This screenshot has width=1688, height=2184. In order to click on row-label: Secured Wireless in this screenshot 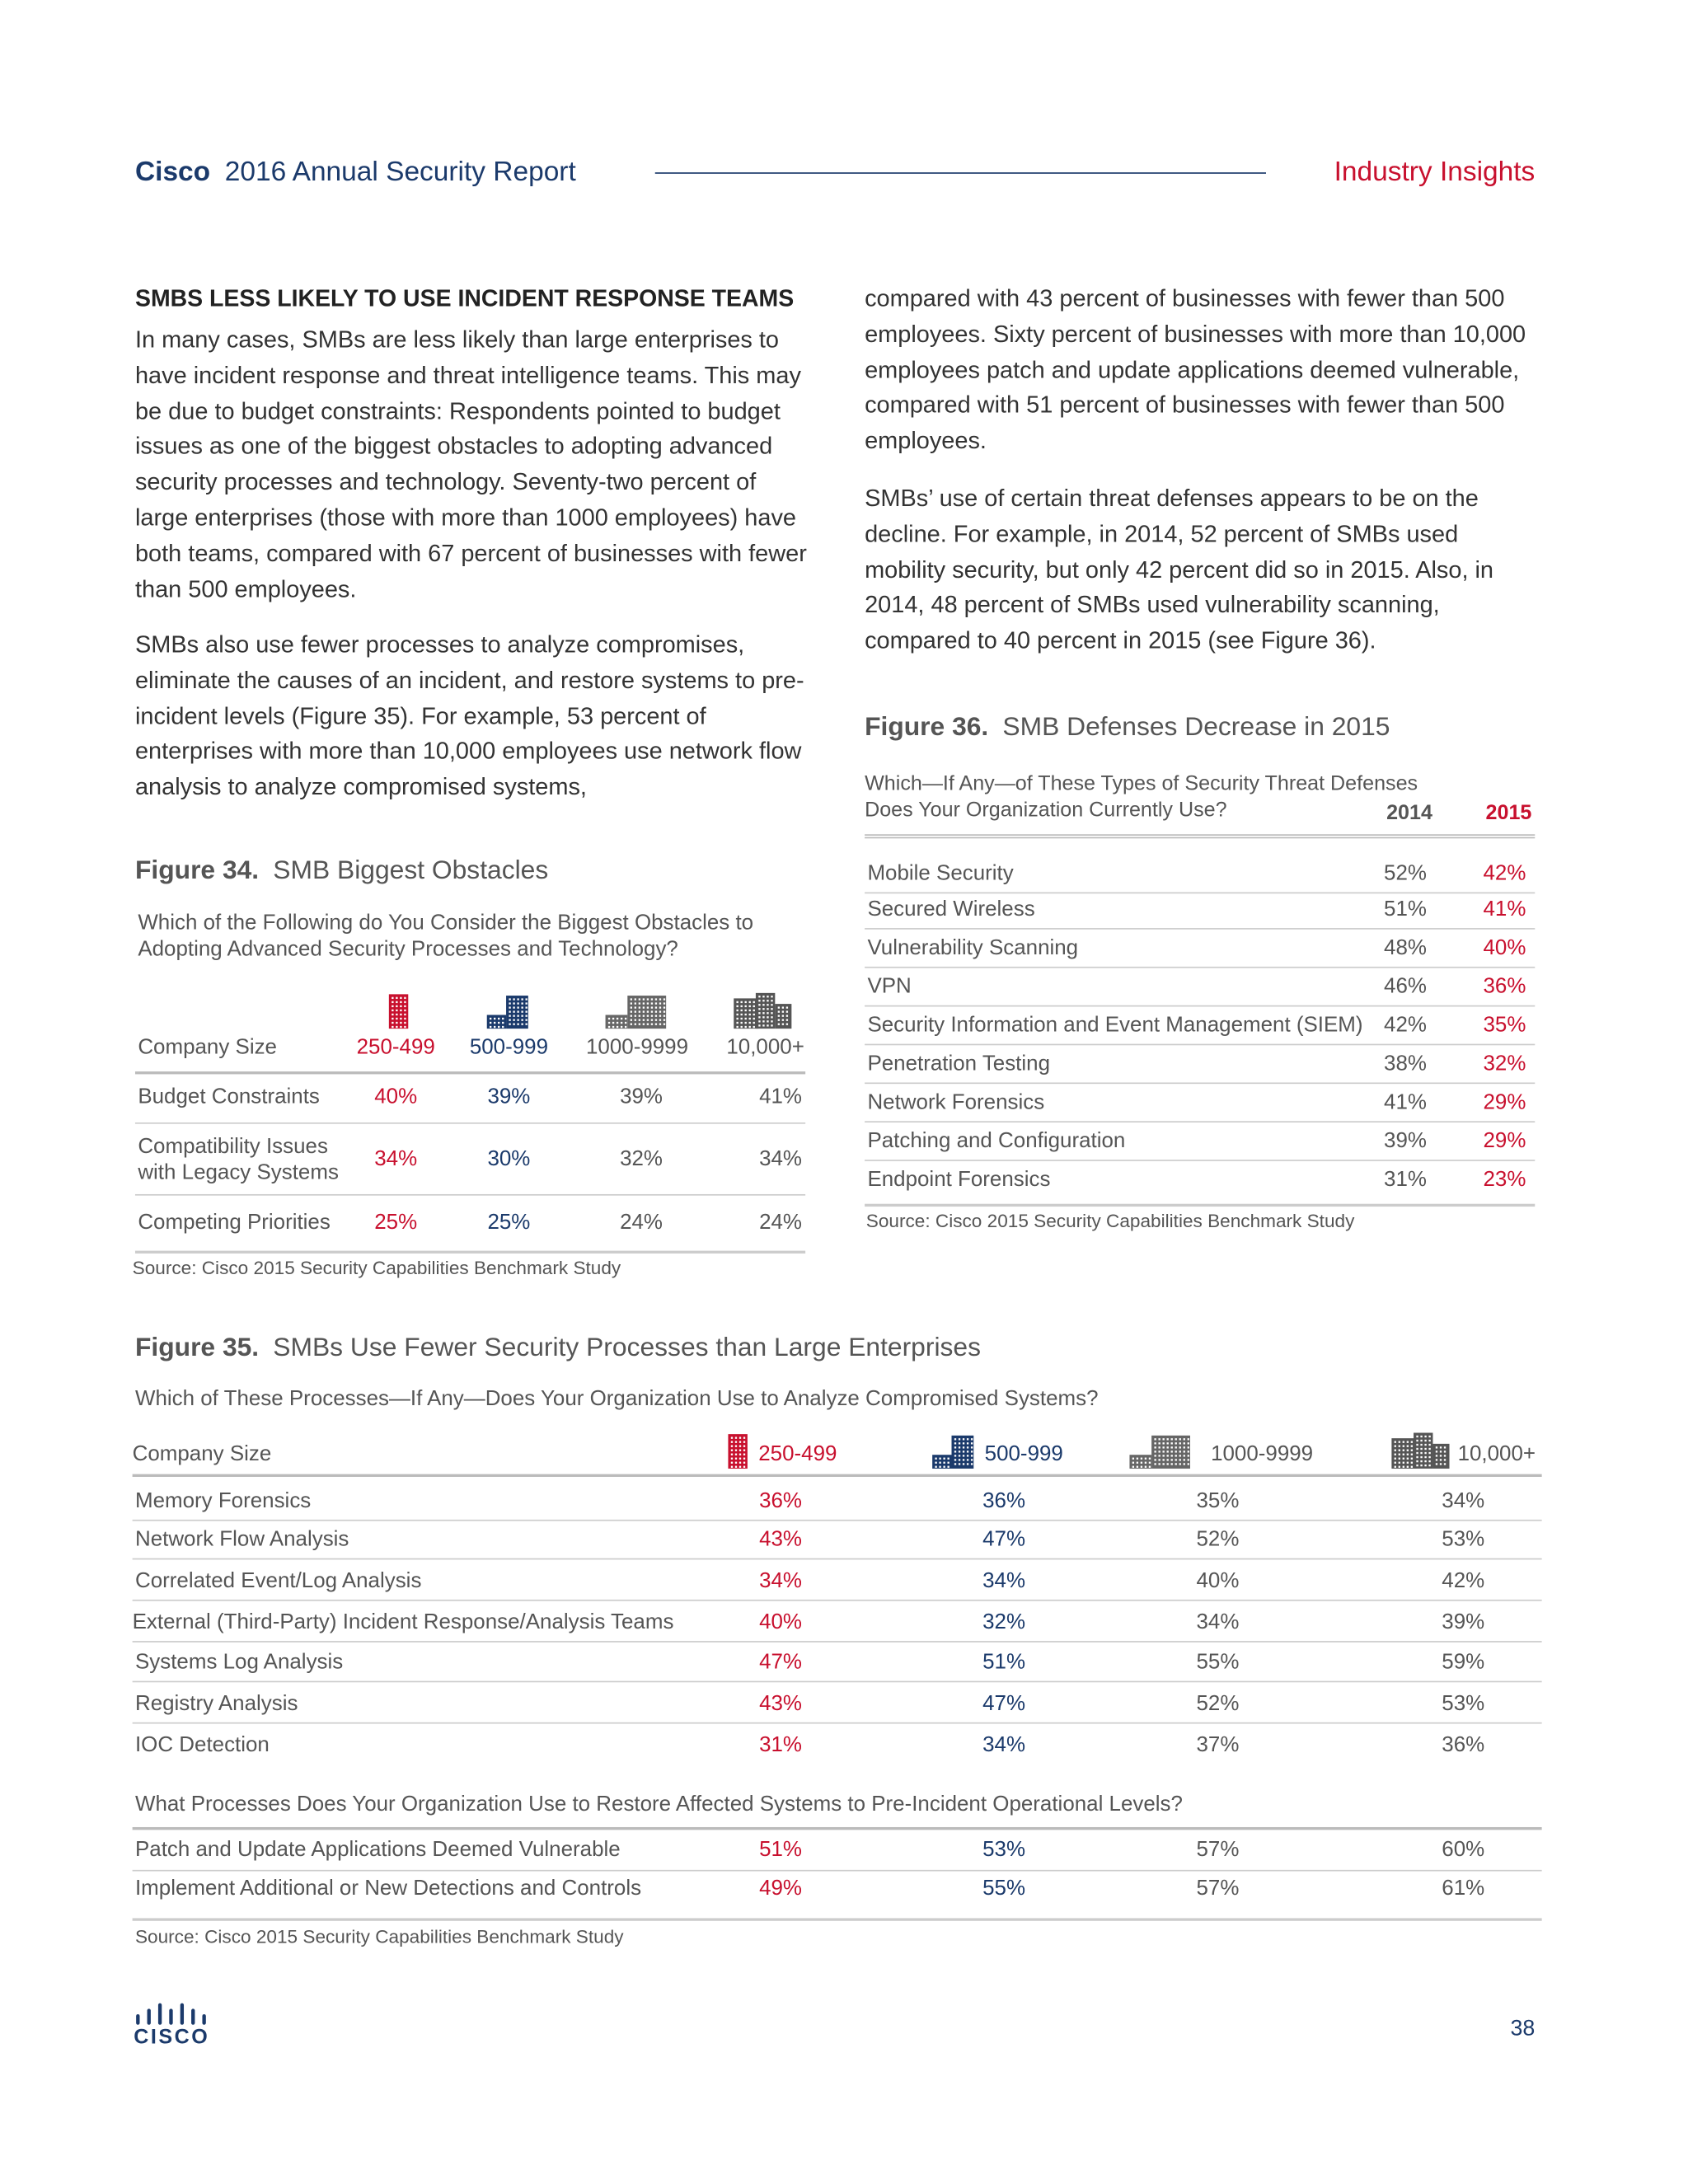, I will do `click(951, 909)`.